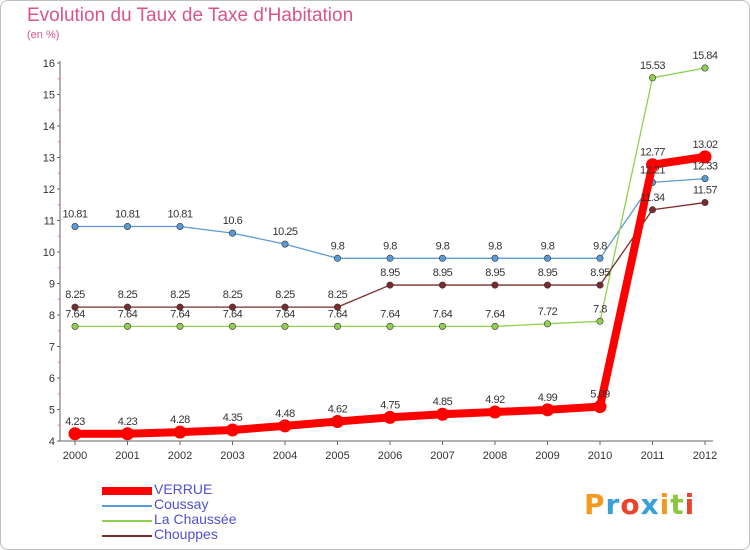 This screenshot has width=750, height=550. I want to click on x-tick-label: 2000, so click(75, 456).